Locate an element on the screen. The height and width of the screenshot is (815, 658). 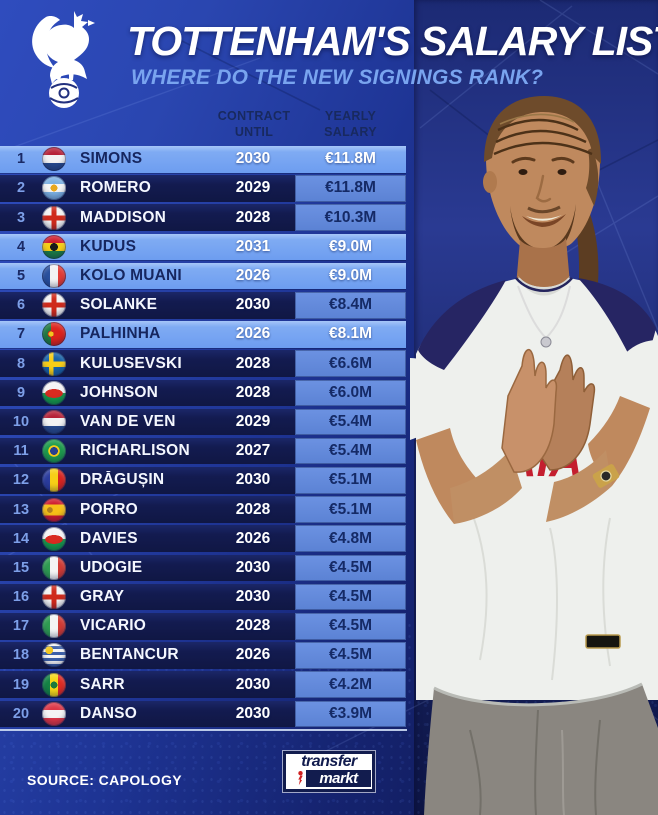
rank-number: 10 is located at coordinates (21, 421).